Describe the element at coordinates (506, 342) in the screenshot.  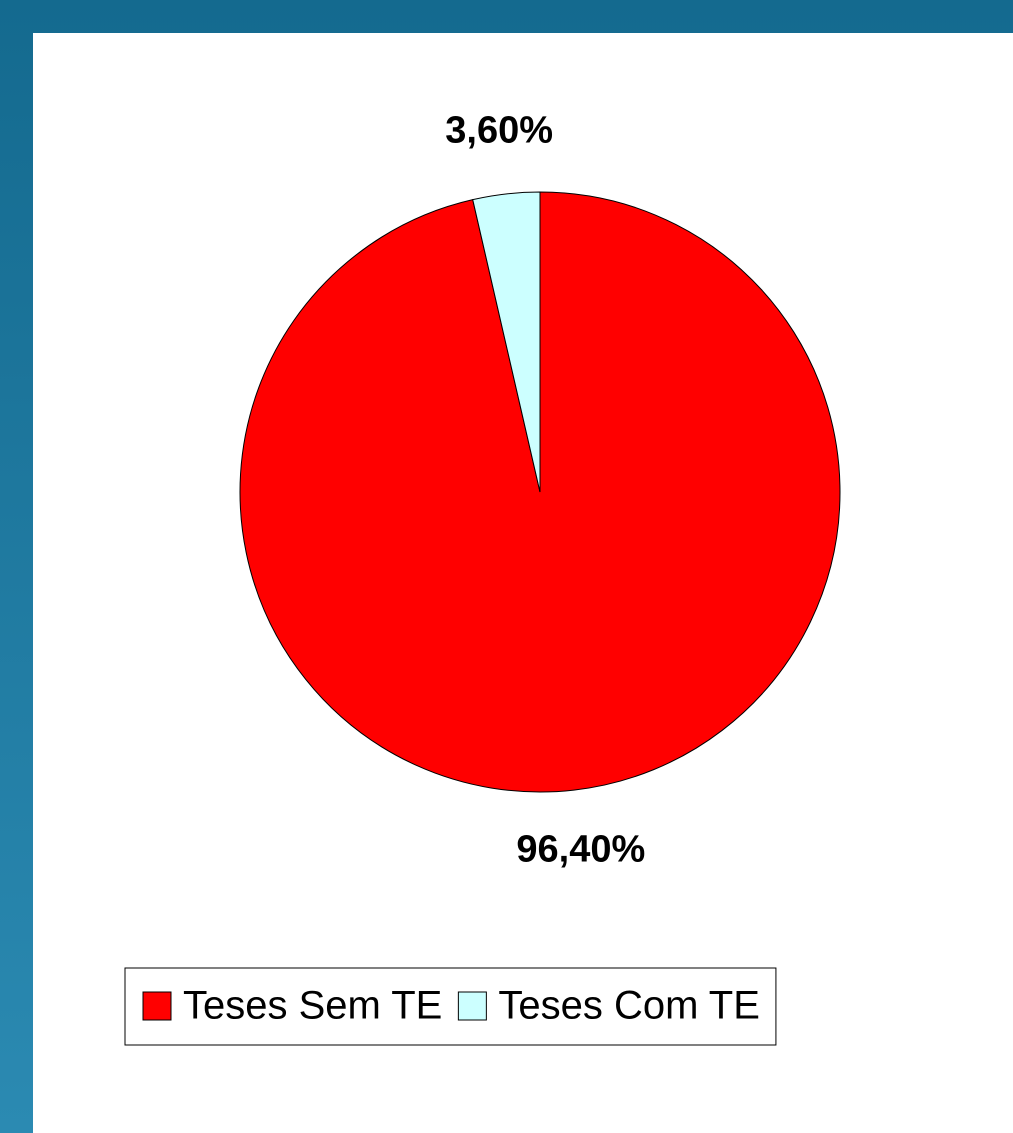
I see `pie-slice` at that location.